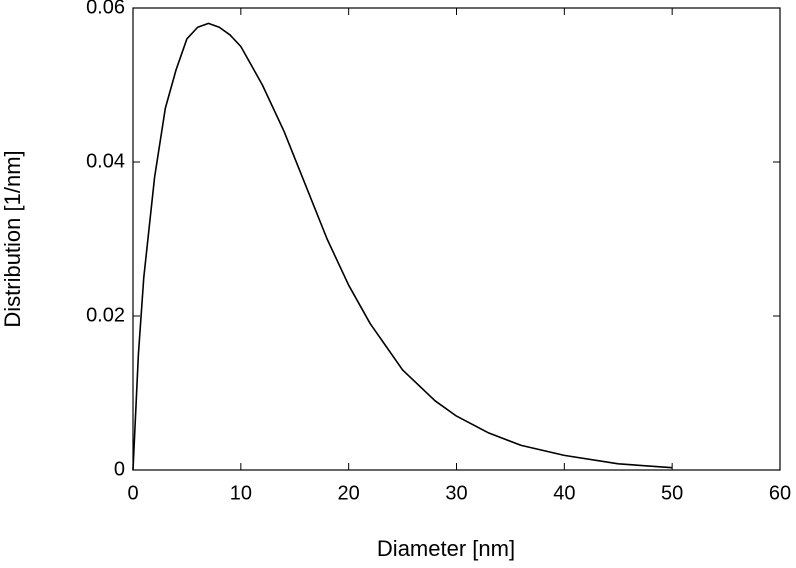  Describe the element at coordinates (105, 161) in the screenshot. I see `y-tick-label: 0.04` at that location.